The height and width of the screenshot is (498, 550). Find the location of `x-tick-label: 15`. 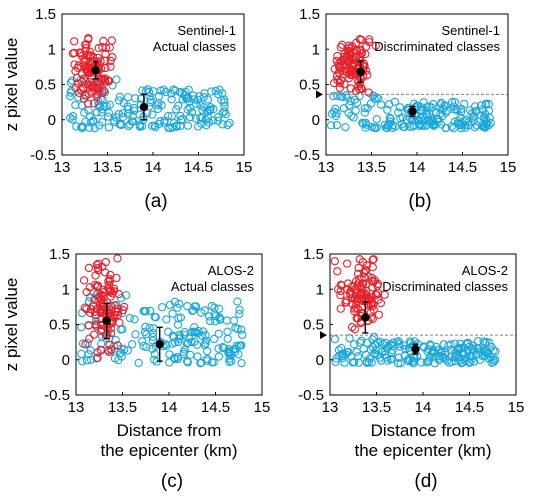

x-tick-label: 15 is located at coordinates (508, 167).